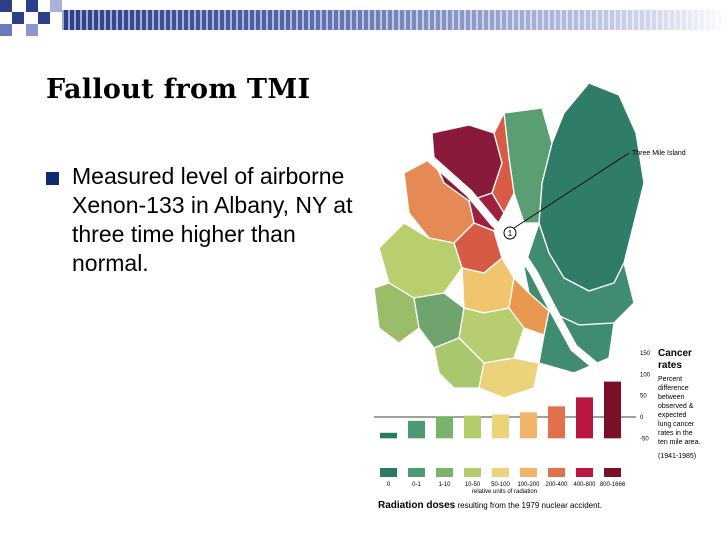 The width and height of the screenshot is (728, 546). What do you see at coordinates (444, 485) in the screenshot?
I see `dose-category-label: 1-10` at bounding box center [444, 485].